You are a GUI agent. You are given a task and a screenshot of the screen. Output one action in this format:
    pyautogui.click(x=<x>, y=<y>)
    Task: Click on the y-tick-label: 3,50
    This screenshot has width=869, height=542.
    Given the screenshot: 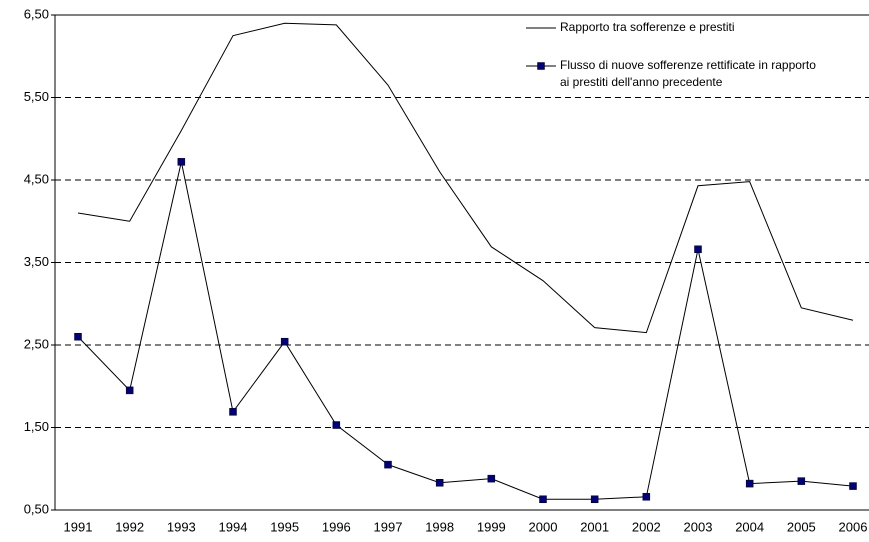 What is the action you would take?
    pyautogui.click(x=36, y=261)
    